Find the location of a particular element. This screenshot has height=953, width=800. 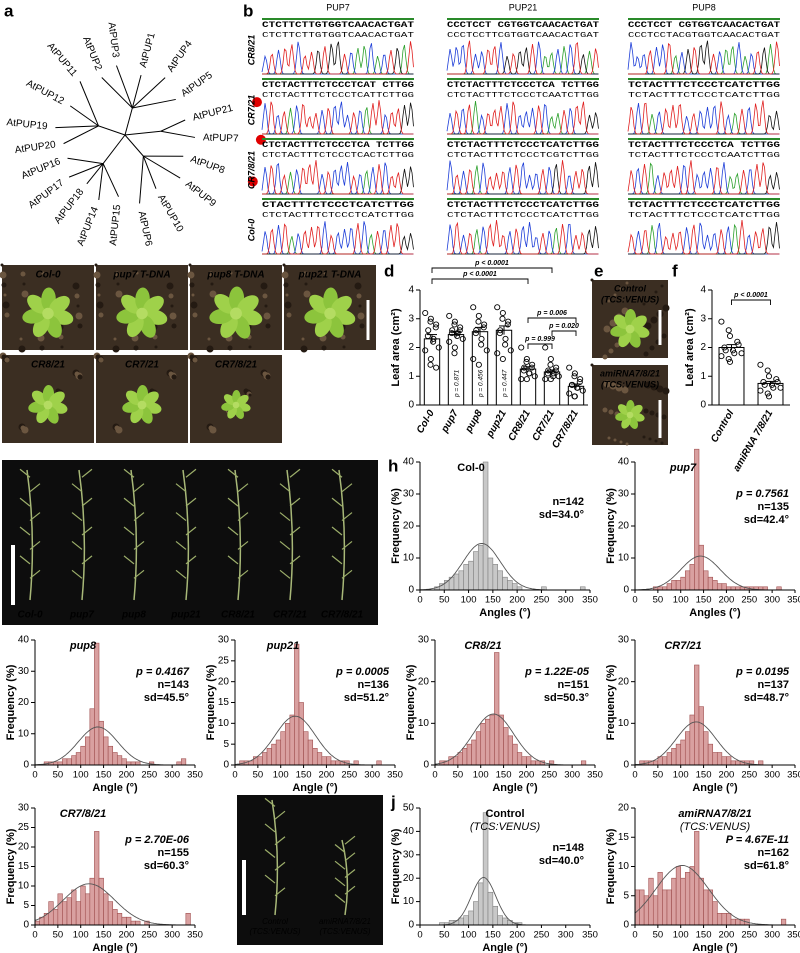

panel-label: j is located at coordinates (393, 801).